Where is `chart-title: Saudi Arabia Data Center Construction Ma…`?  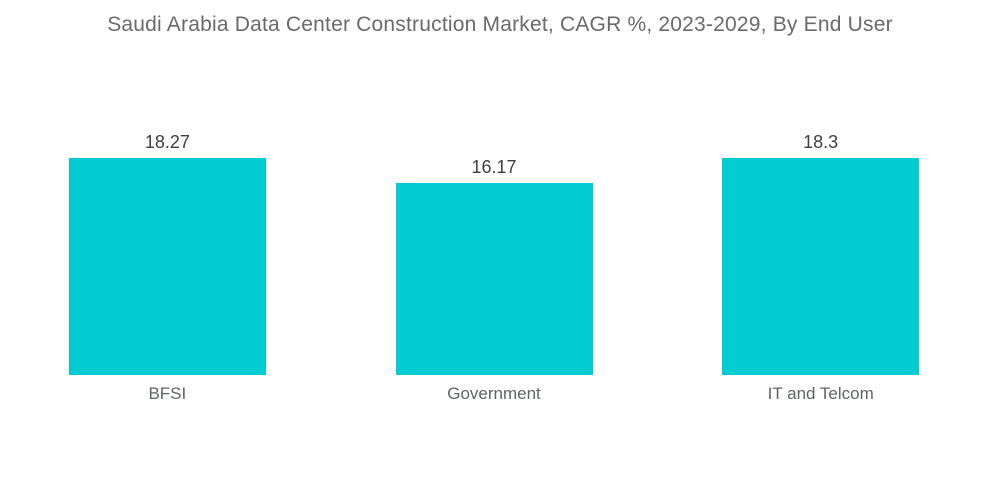 chart-title: Saudi Arabia Data Center Construction Ma… is located at coordinates (500, 24).